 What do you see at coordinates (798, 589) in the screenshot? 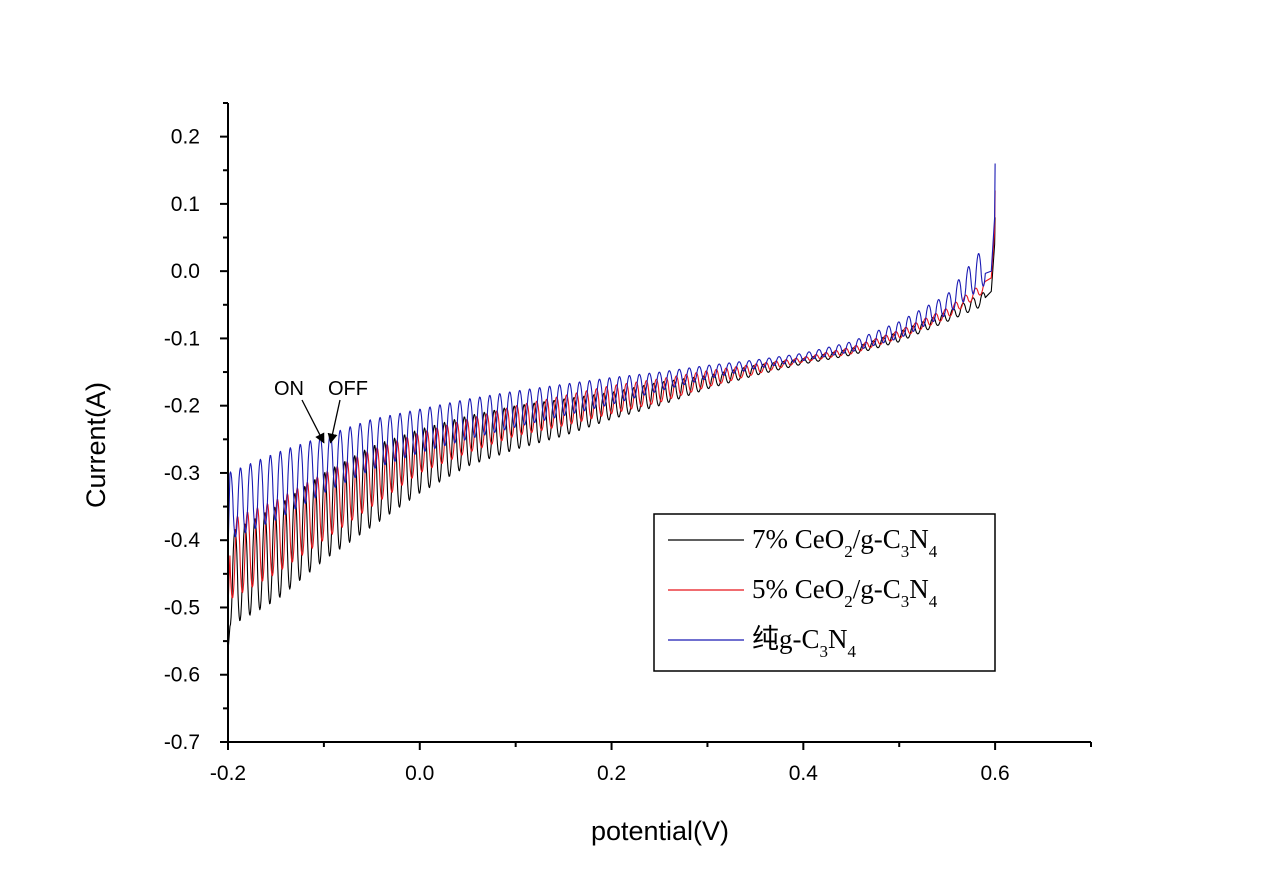
I see `legend-text-part: 5% CeO` at bounding box center [798, 589].